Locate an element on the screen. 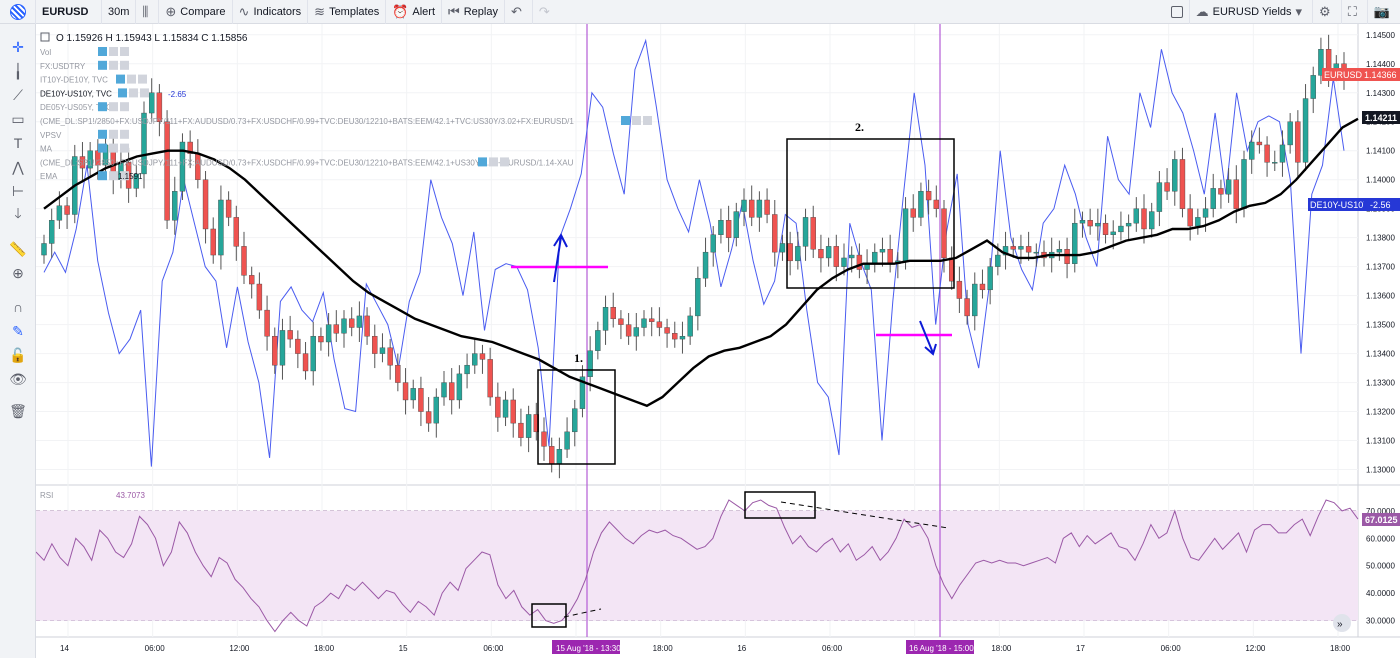  lock-icon: 🔓 is located at coordinates (18, 354).